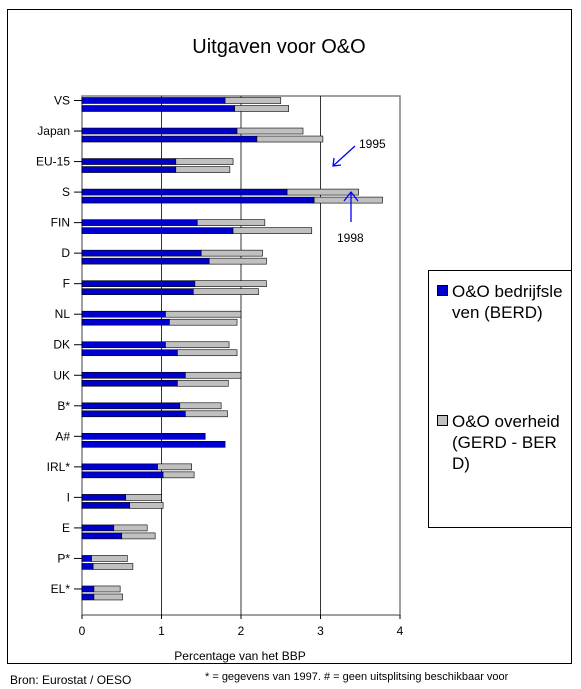 The width and height of the screenshot is (581, 689). What do you see at coordinates (59, 467) in the screenshot?
I see `category-label: IRL*` at bounding box center [59, 467].